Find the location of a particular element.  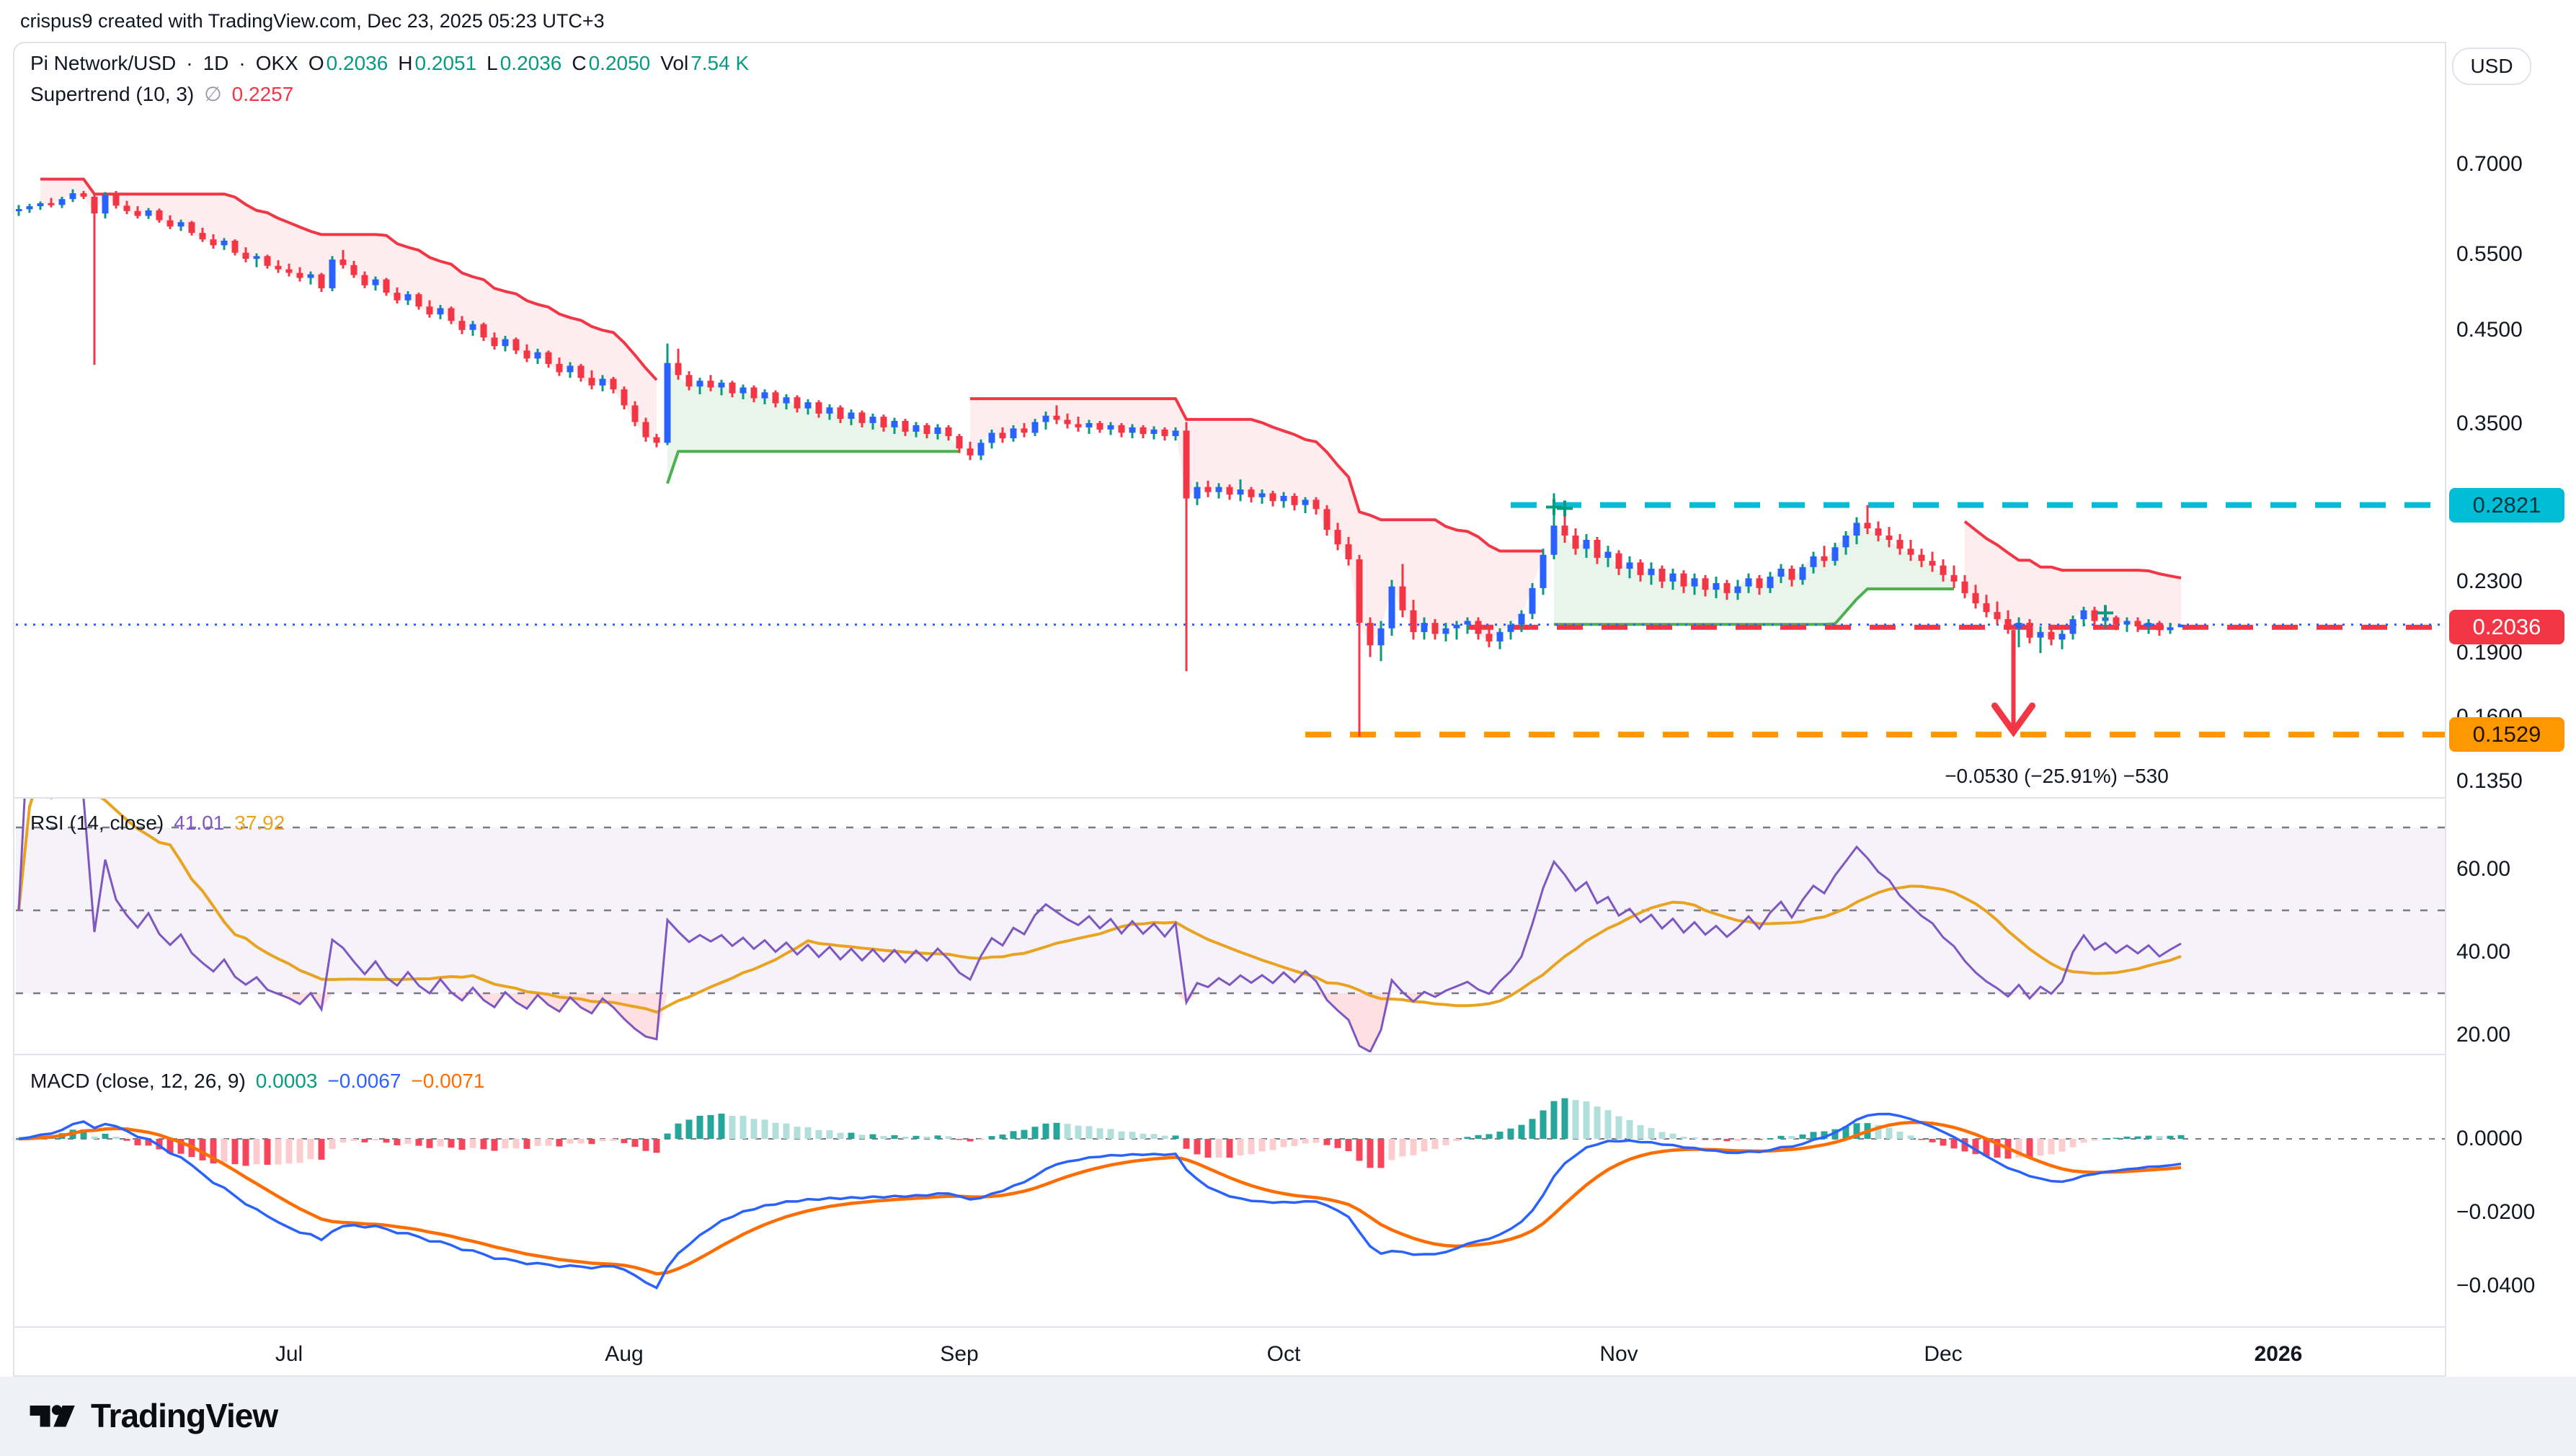

pane-separator-macd is located at coordinates (1229, 1054).